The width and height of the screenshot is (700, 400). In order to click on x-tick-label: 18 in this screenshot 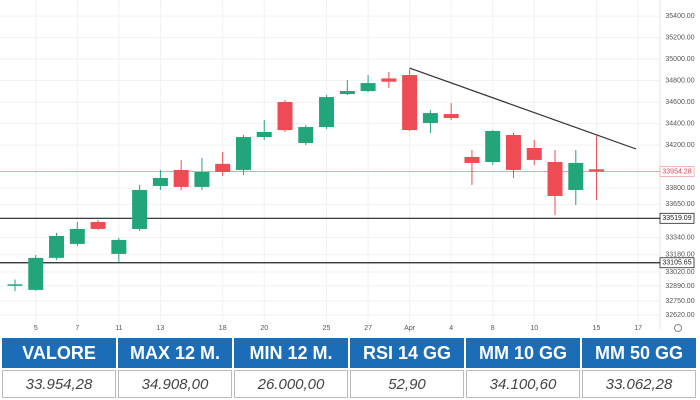, I will do `click(223, 328)`.